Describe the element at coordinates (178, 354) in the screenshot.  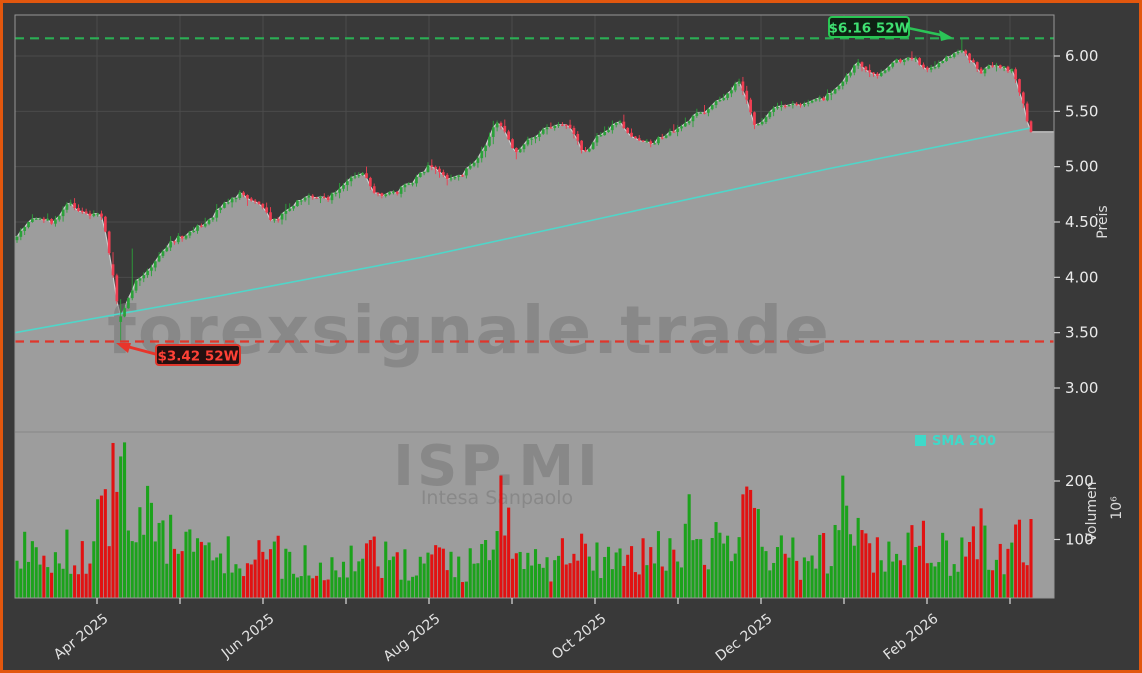
I see `low-52w-annotation: $3.42 52W` at that location.